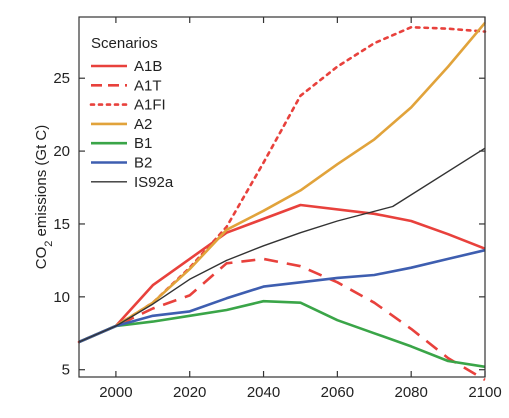  Describe the element at coordinates (41, 258) in the screenshot. I see `y-axis-label-main: CO` at that location.